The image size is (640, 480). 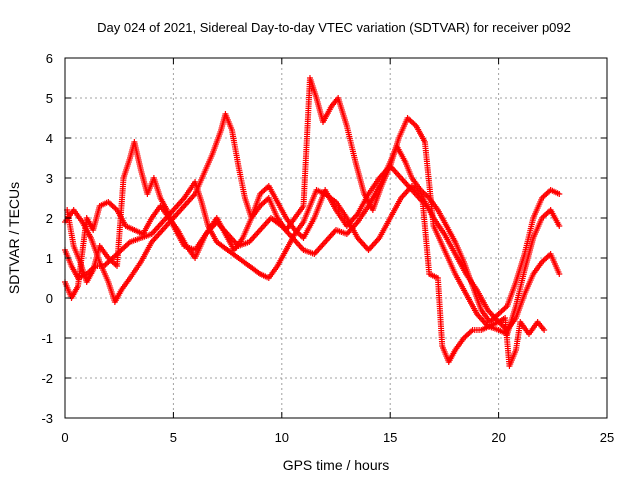 I want to click on x-axis-label: GPS time / hours, so click(x=336, y=465).